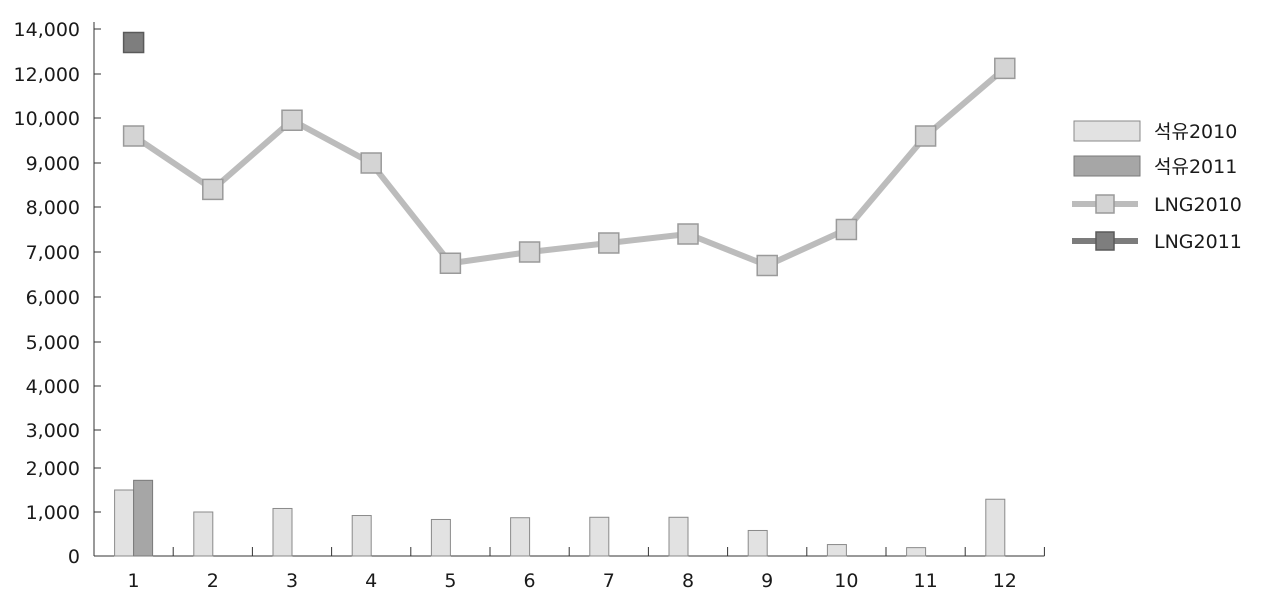 This screenshot has width=1262, height=592. What do you see at coordinates (1198, 242) in the screenshot?
I see `legend-label: LNG2011` at bounding box center [1198, 242].